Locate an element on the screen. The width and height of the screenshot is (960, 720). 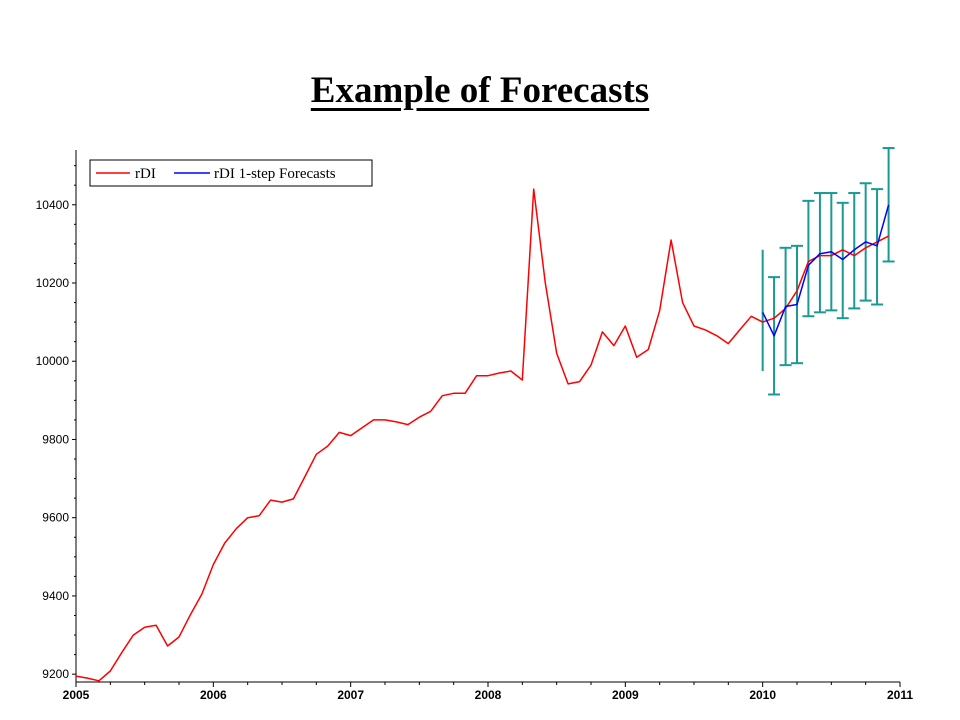
legend-label-forecasts: rDI 1-step Forecasts is located at coordinates (275, 174).